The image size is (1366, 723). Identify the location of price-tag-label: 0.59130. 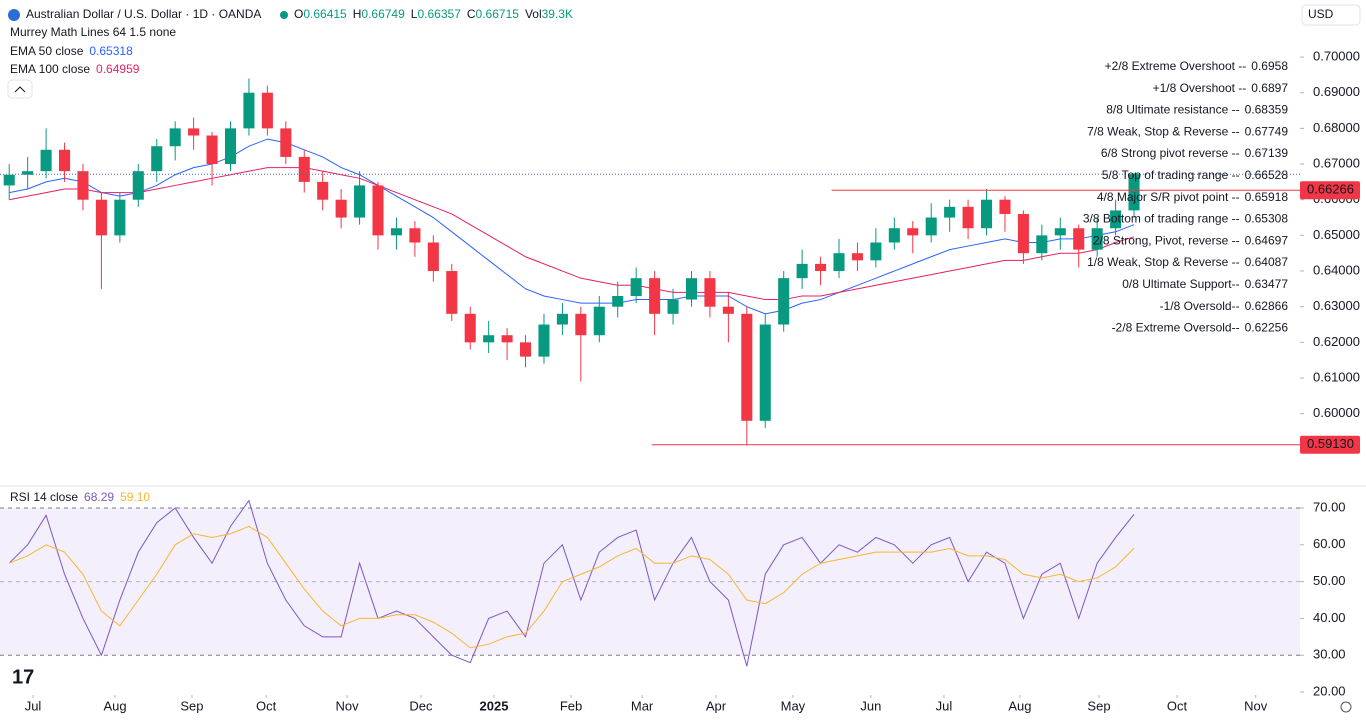
(1330, 443).